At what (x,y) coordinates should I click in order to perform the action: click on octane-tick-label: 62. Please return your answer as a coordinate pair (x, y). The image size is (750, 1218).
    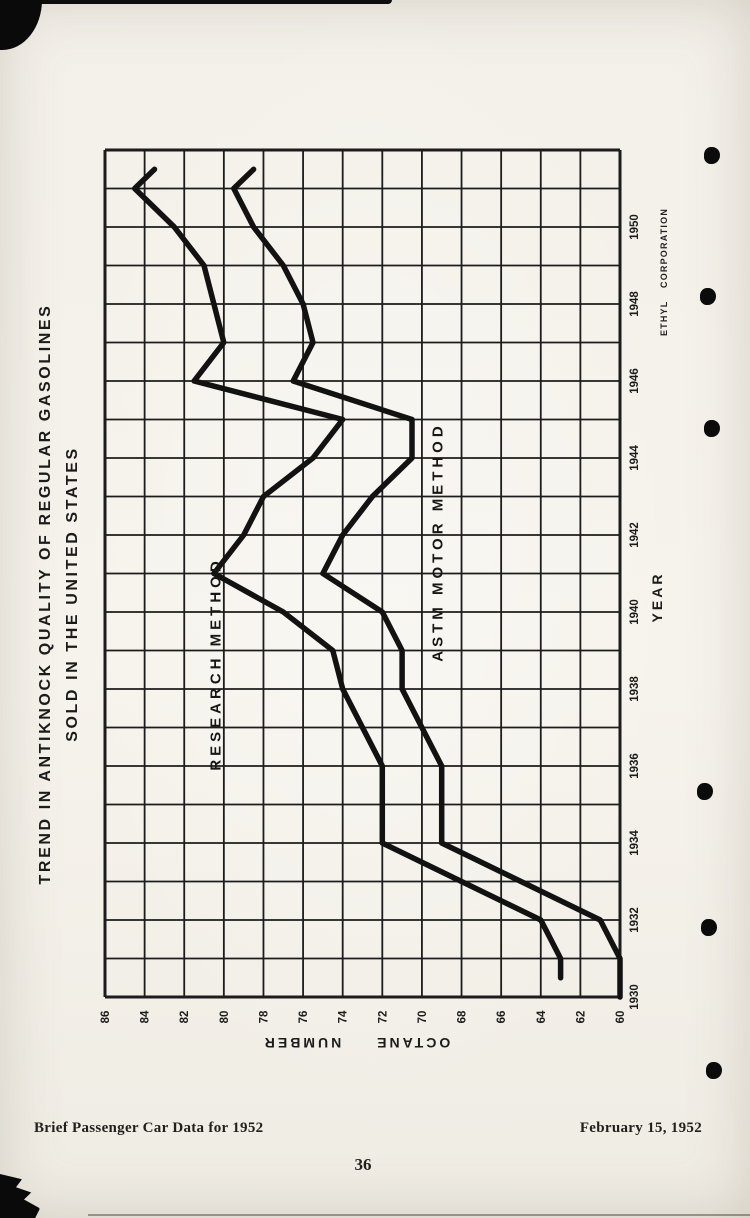
    Looking at the image, I should click on (581, 1017).